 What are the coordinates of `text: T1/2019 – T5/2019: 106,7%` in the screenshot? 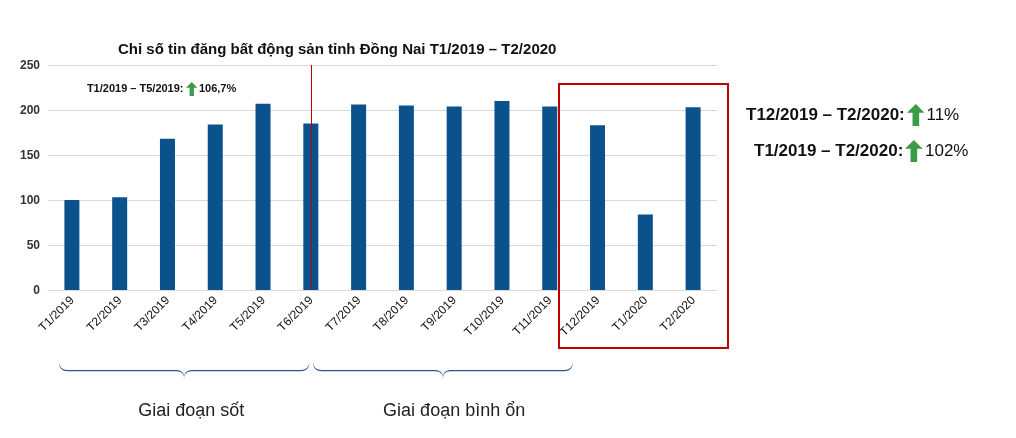 It's located at (161, 88).